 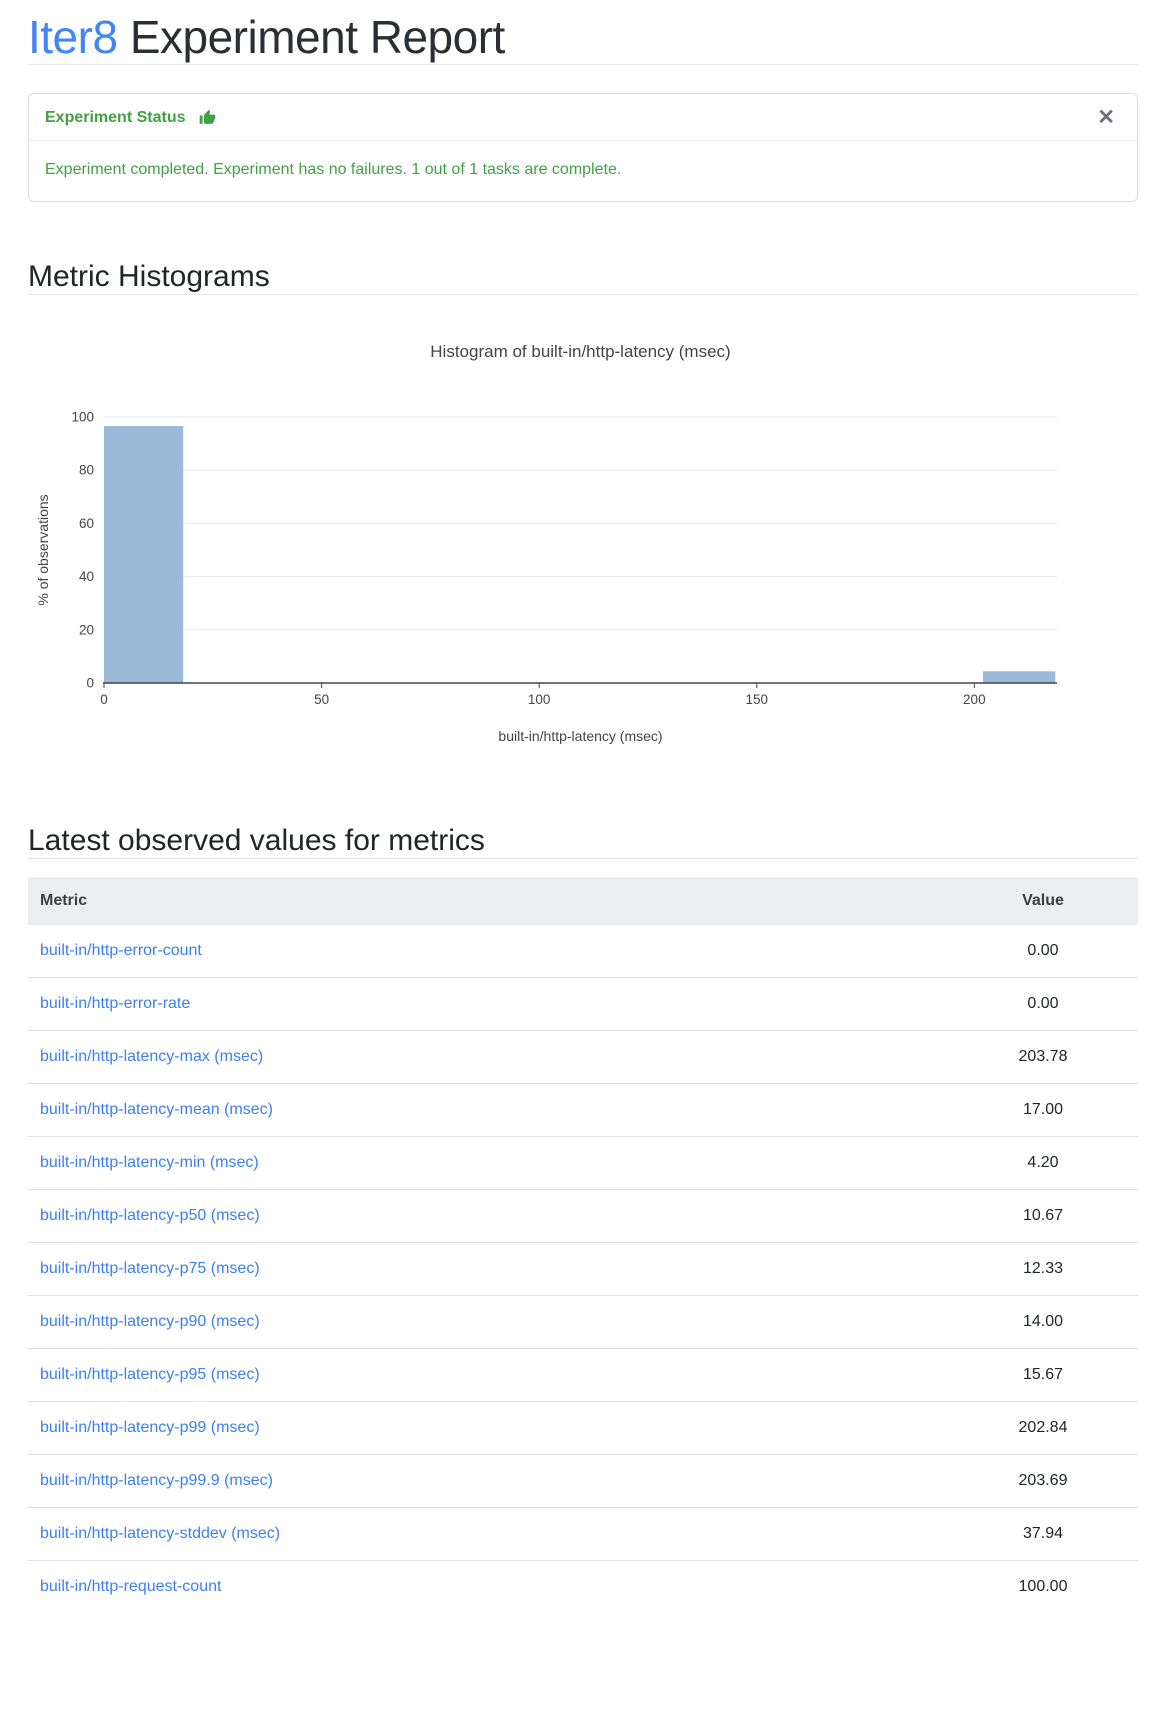 What do you see at coordinates (1043, 1163) in the screenshot?
I see `metric-value: 4.20` at bounding box center [1043, 1163].